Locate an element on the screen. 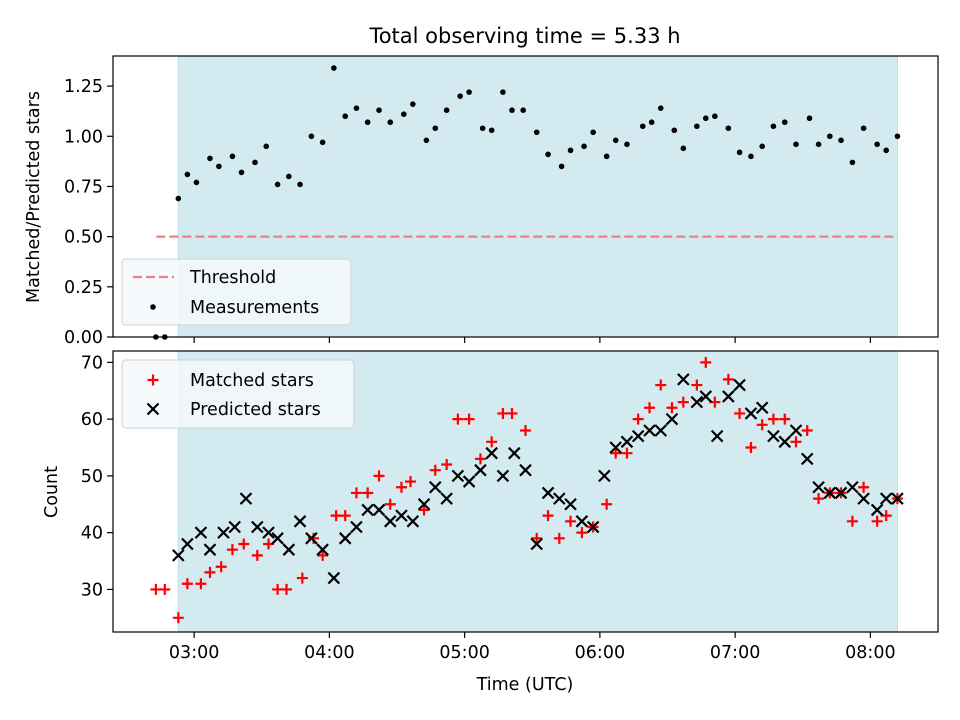 This screenshot has width=960, height=720. y-tick-label: 30 is located at coordinates (92, 590).